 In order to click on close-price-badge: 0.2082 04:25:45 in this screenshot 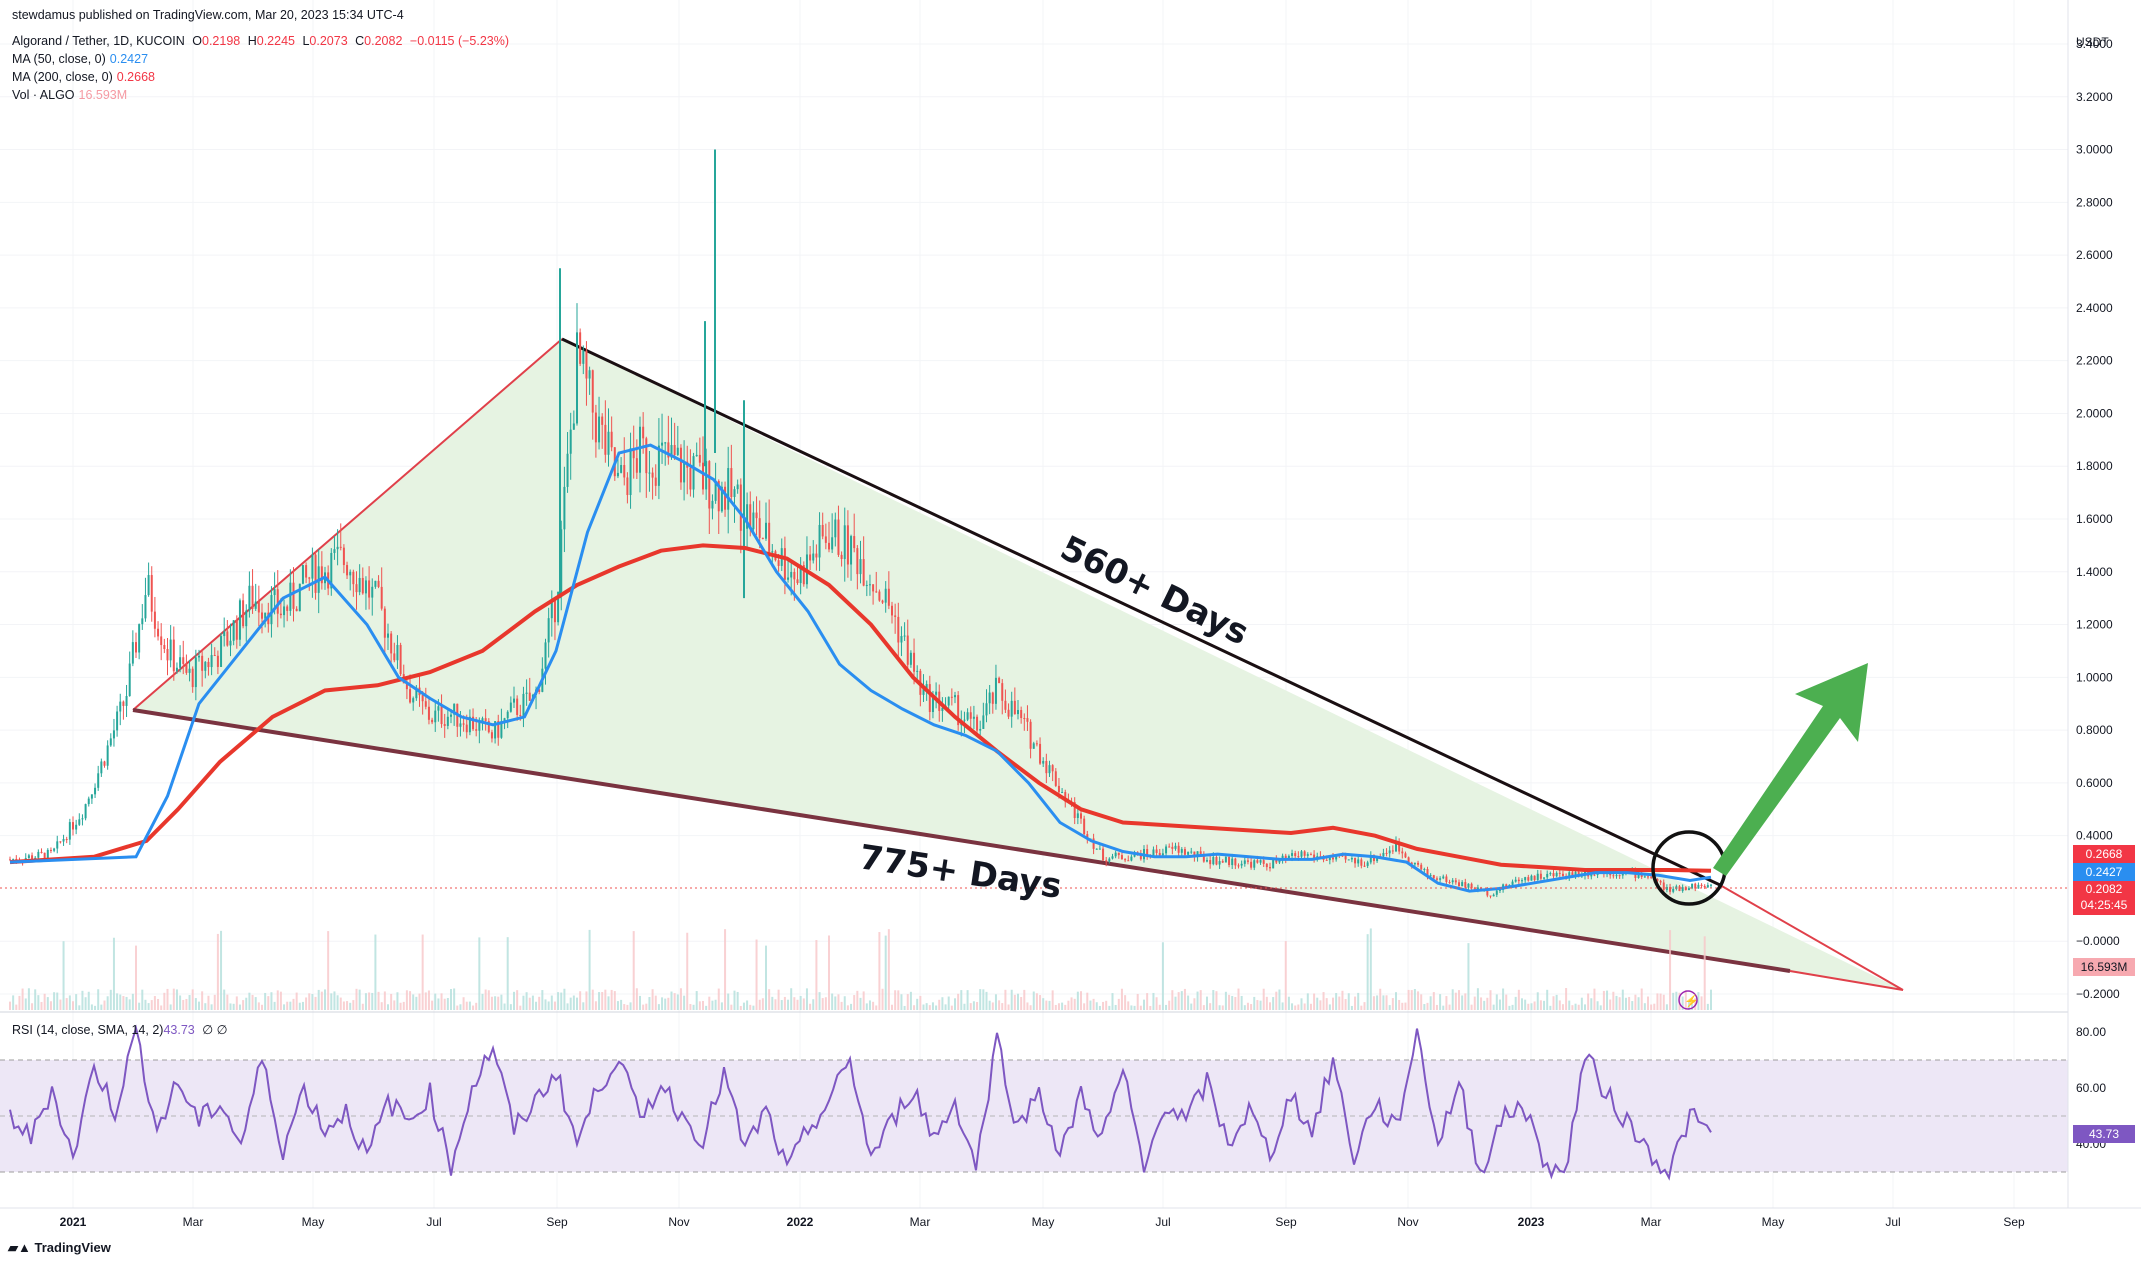, I will do `click(2104, 898)`.